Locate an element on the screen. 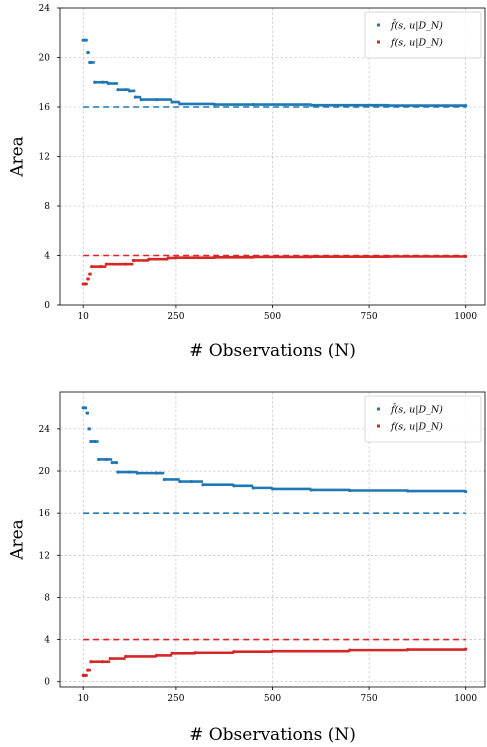 The height and width of the screenshot is (747, 487). y-tick-label: 0 is located at coordinates (47, 683).